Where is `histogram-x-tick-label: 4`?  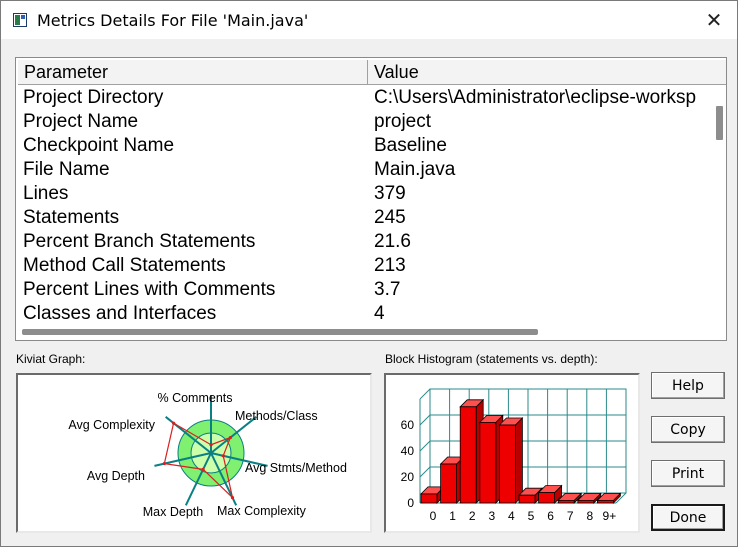
histogram-x-tick-label: 4 is located at coordinates (511, 516).